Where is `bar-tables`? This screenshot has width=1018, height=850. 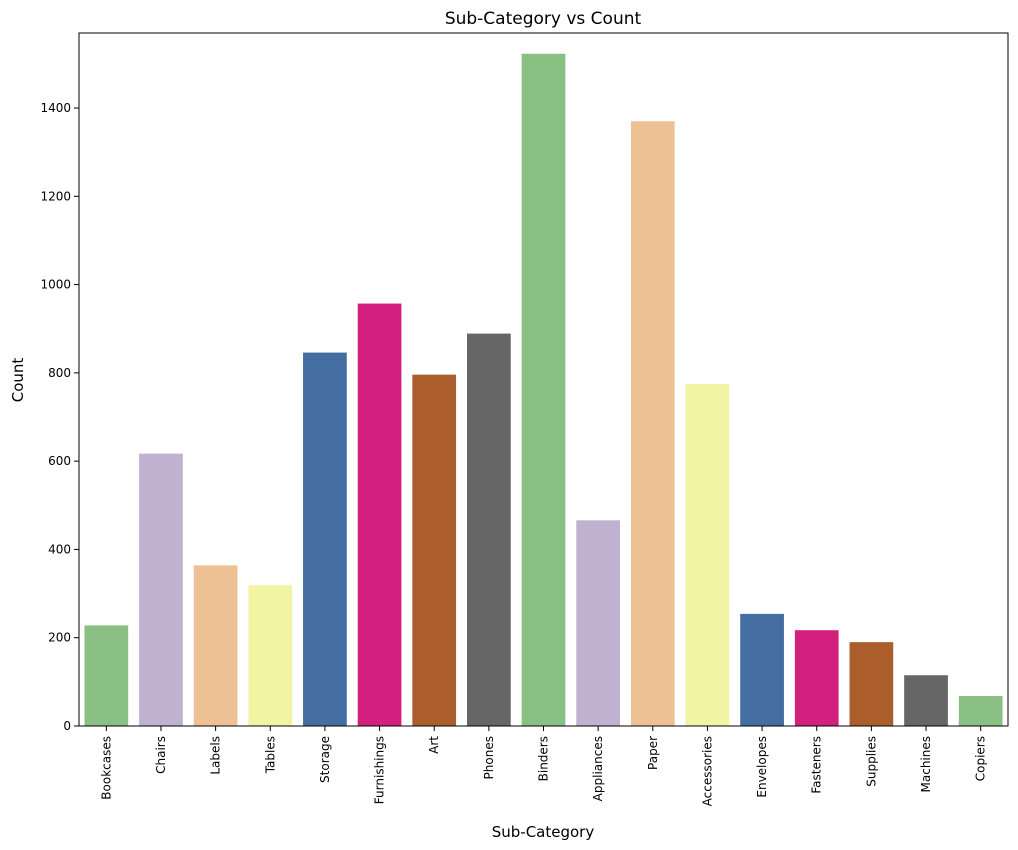 bar-tables is located at coordinates (270, 655).